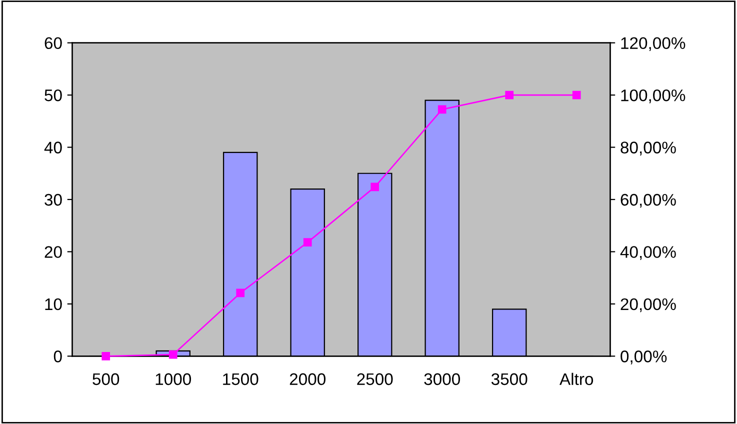 This screenshot has height=424, width=737. What do you see at coordinates (173, 379) in the screenshot?
I see `x-tick-label: 1000` at bounding box center [173, 379].